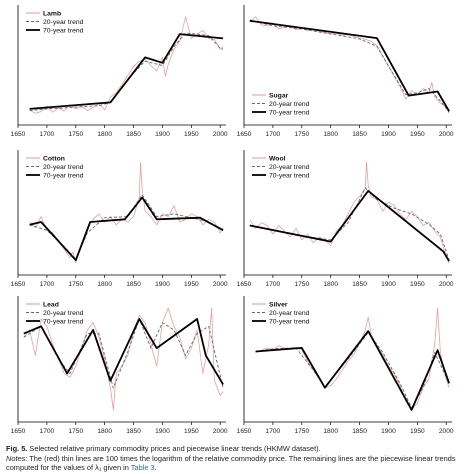 The height and width of the screenshot is (474, 474). I want to click on caption-table-link: Table 3, so click(142, 468).